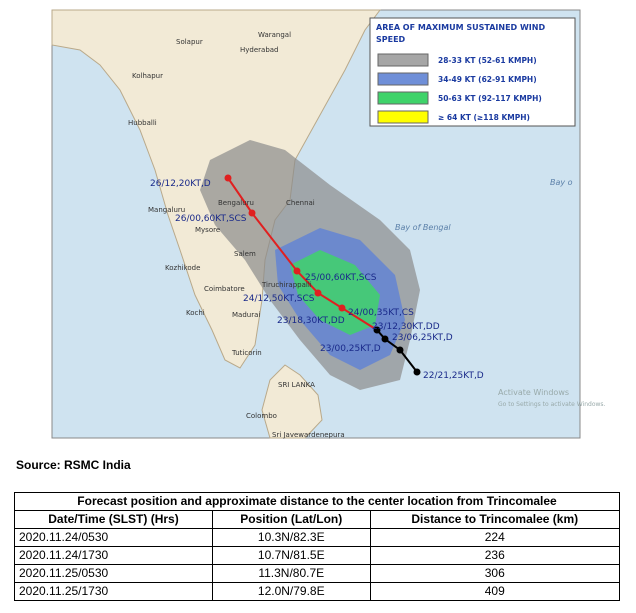 This screenshot has height=613, width=636. What do you see at coordinates (259, 50) in the screenshot?
I see `place: Hyderabad` at bounding box center [259, 50].